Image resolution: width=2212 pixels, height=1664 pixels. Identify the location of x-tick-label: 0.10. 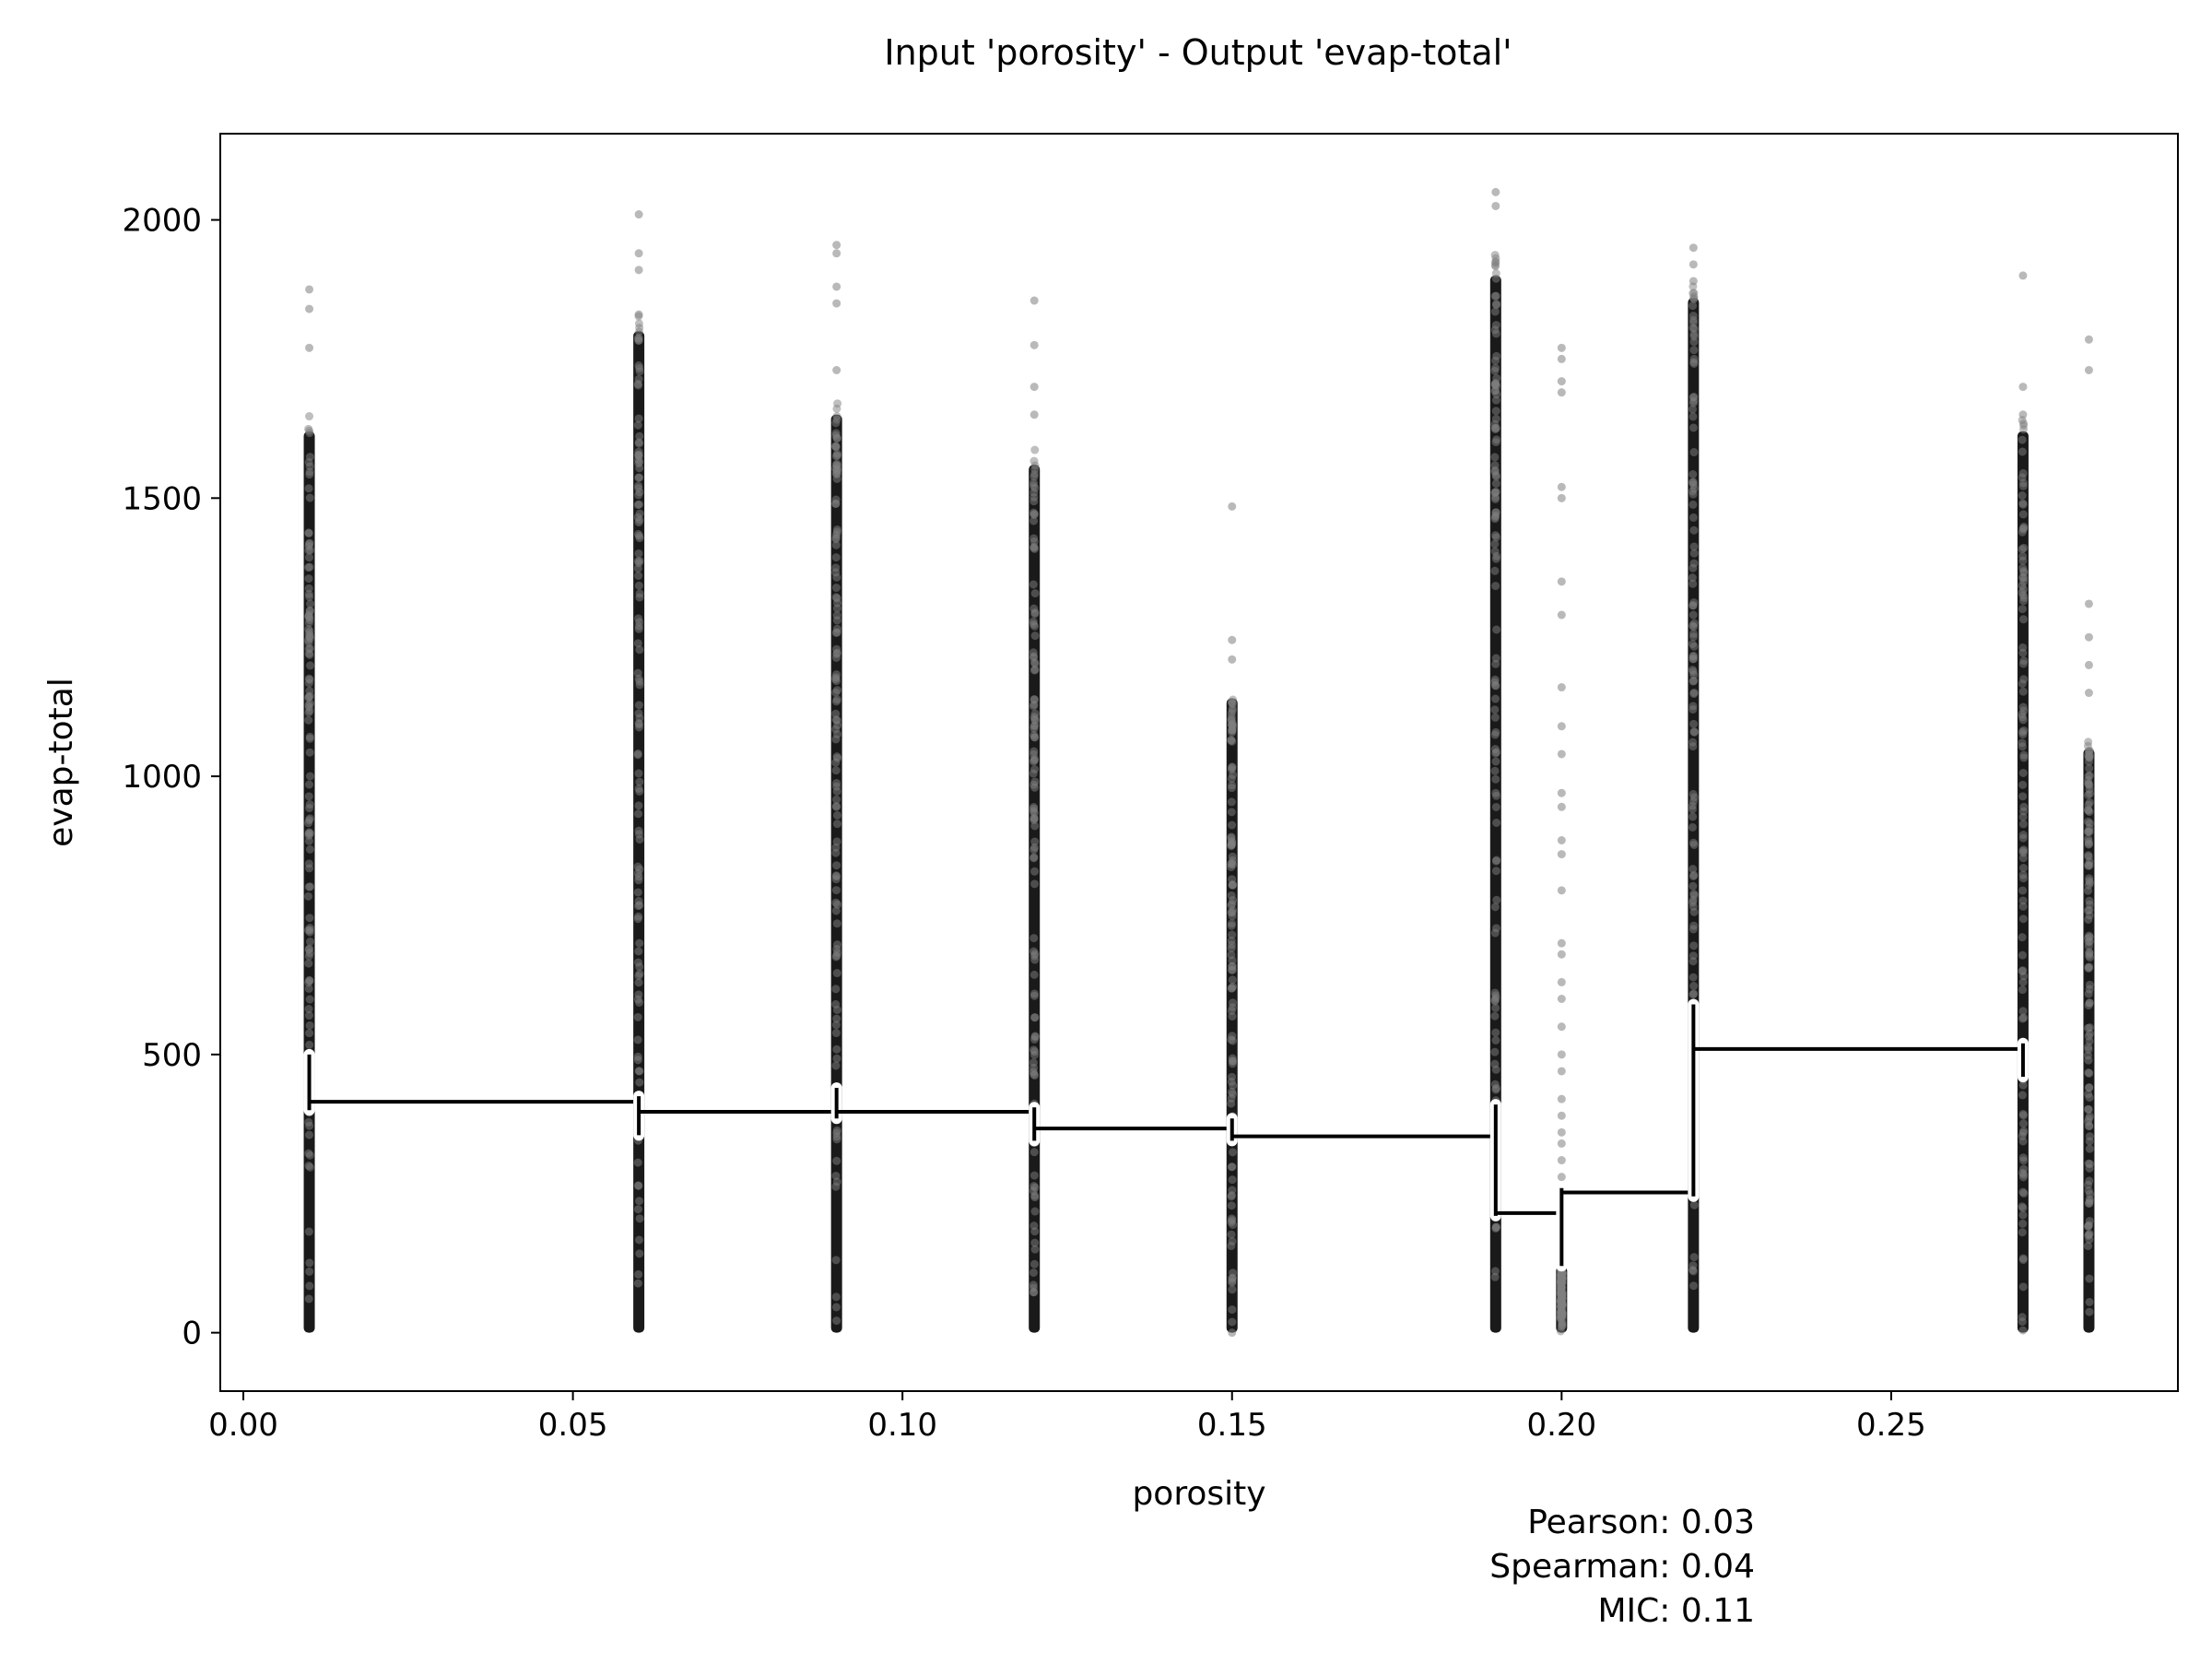
(902, 1425).